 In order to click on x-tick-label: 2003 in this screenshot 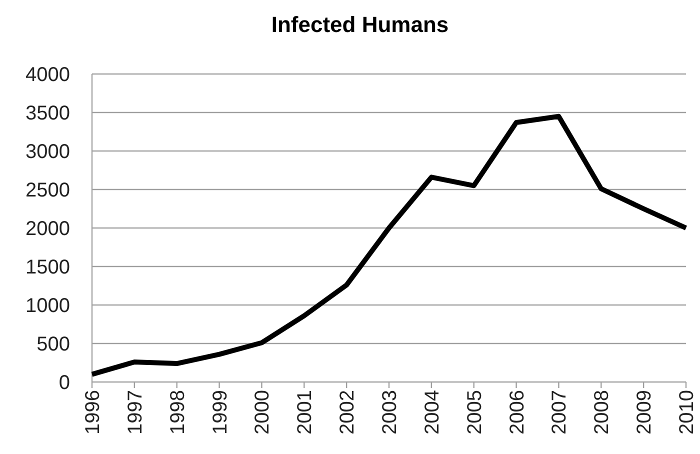, I will do `click(390, 412)`.